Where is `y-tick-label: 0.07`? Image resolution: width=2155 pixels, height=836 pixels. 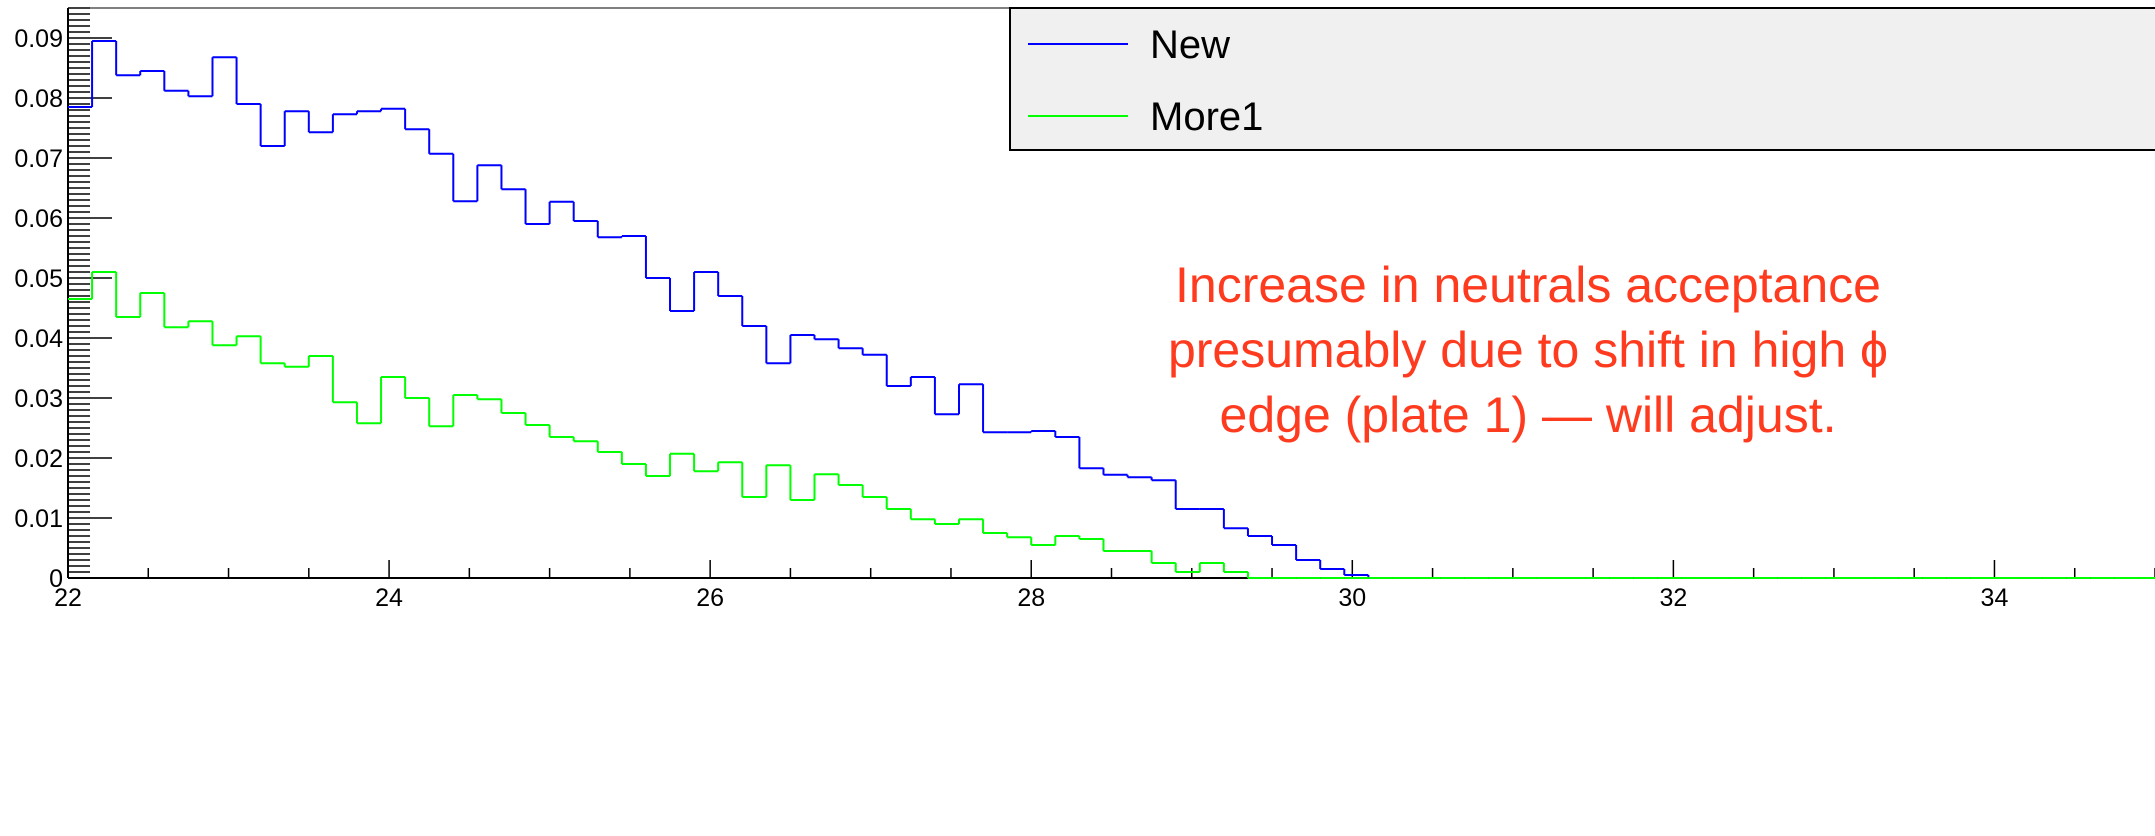 y-tick-label: 0.07 is located at coordinates (38, 159).